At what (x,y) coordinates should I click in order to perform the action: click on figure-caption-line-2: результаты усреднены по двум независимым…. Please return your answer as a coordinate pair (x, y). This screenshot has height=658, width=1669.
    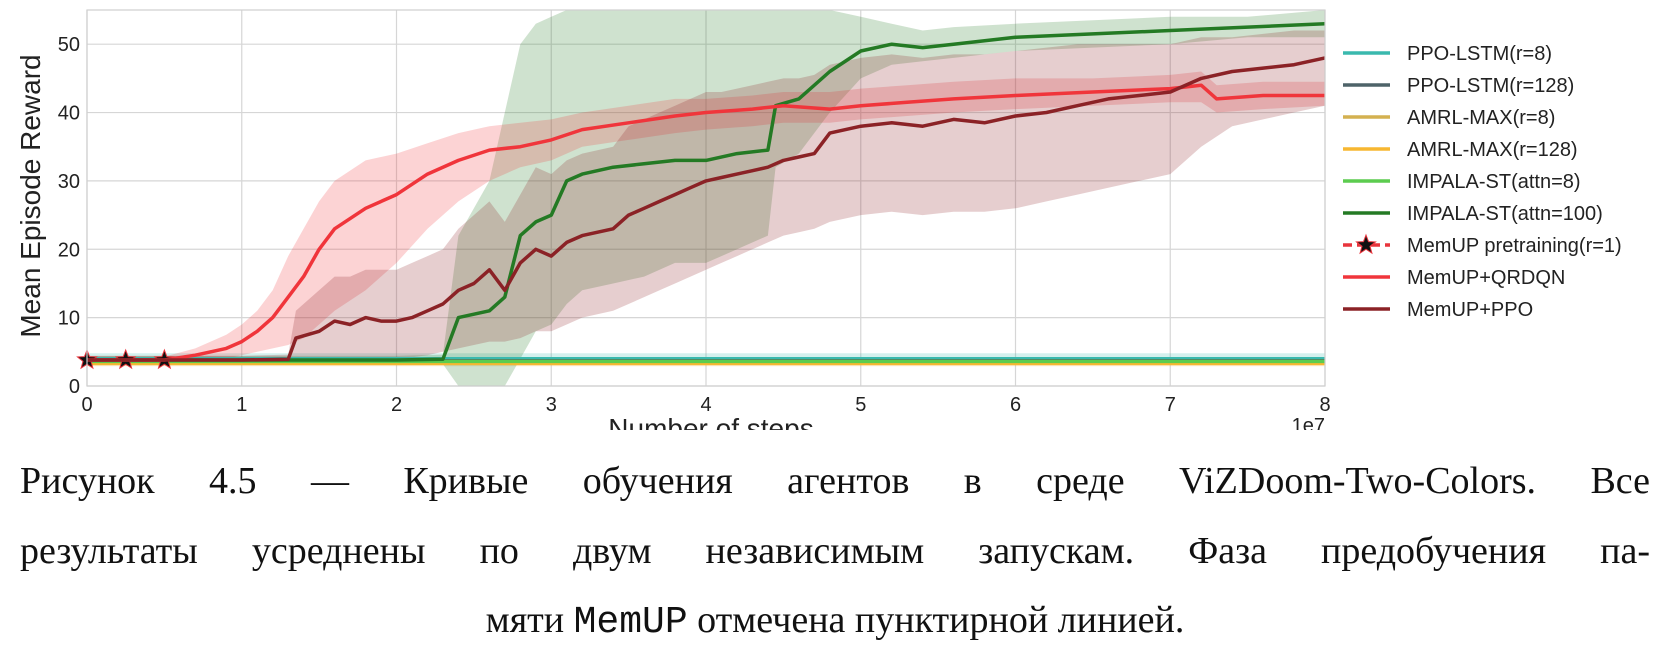
    Looking at the image, I should click on (835, 551).